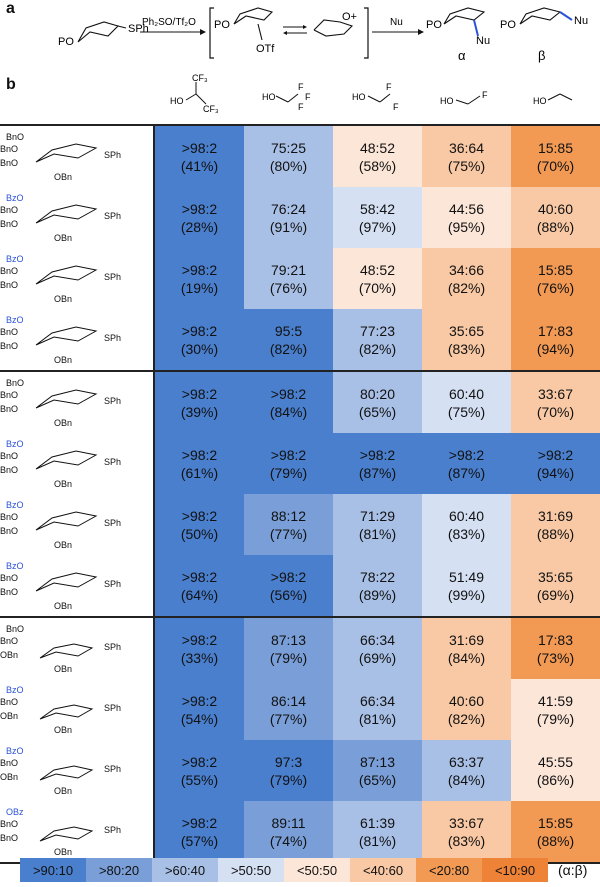 The width and height of the screenshot is (600, 887). Describe the element at coordinates (555, 585) in the screenshot. I see `selectivity-cell: 35:65 (69%)` at that location.